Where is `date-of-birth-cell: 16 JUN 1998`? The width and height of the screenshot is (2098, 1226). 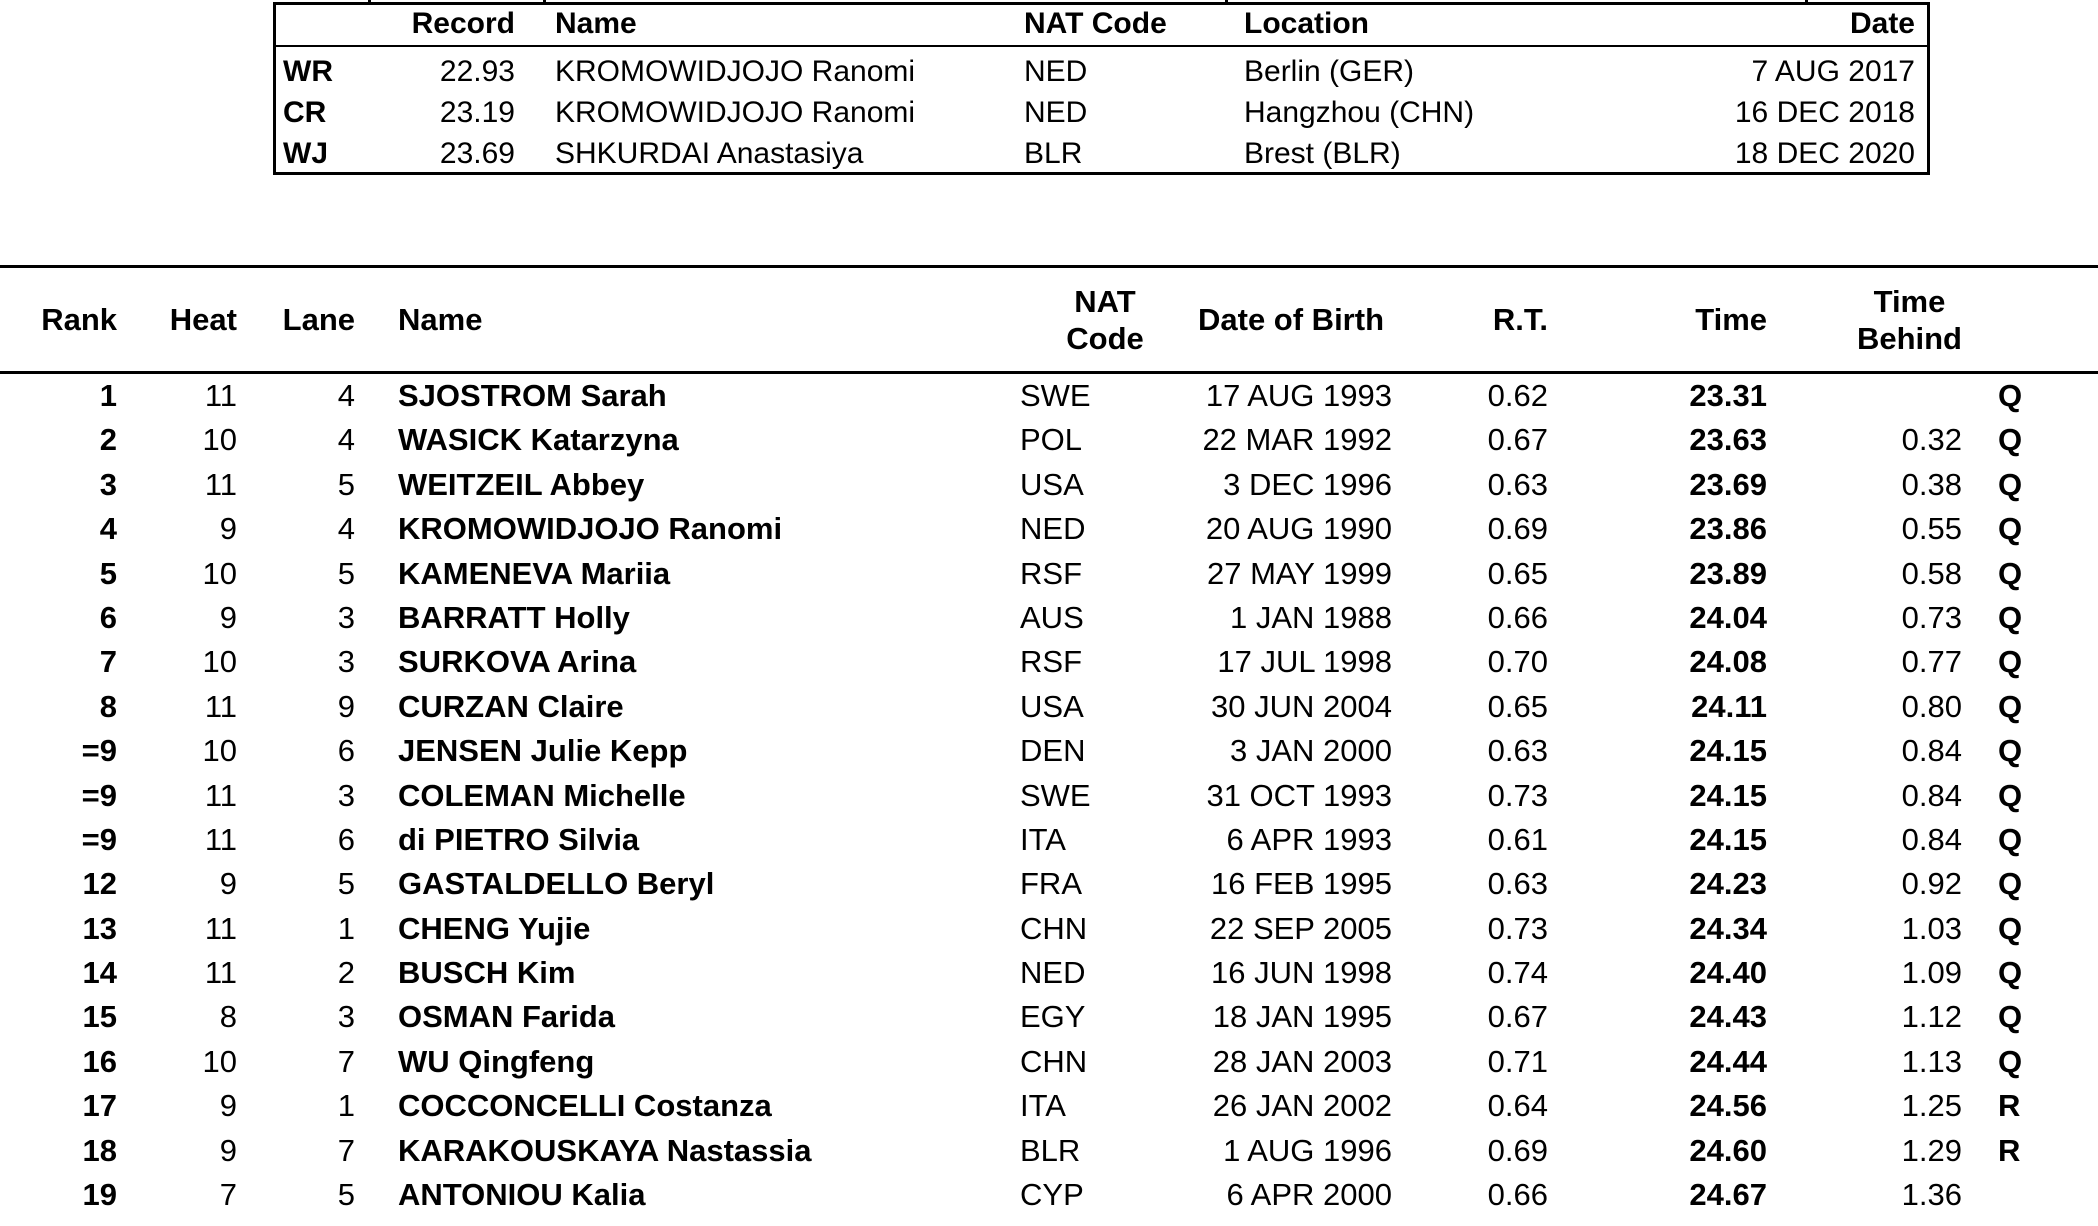
date-of-birth-cell: 16 JUN 1998 is located at coordinates (1301, 973).